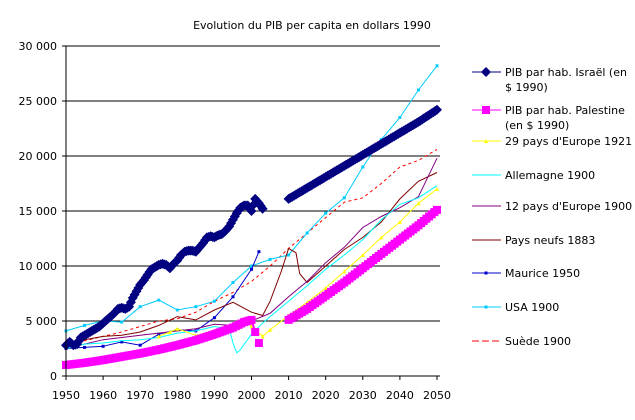 Image resolution: width=635 pixels, height=420 pixels. Describe the element at coordinates (437, 395) in the screenshot. I see `x-tick-label: 2050` at that location.